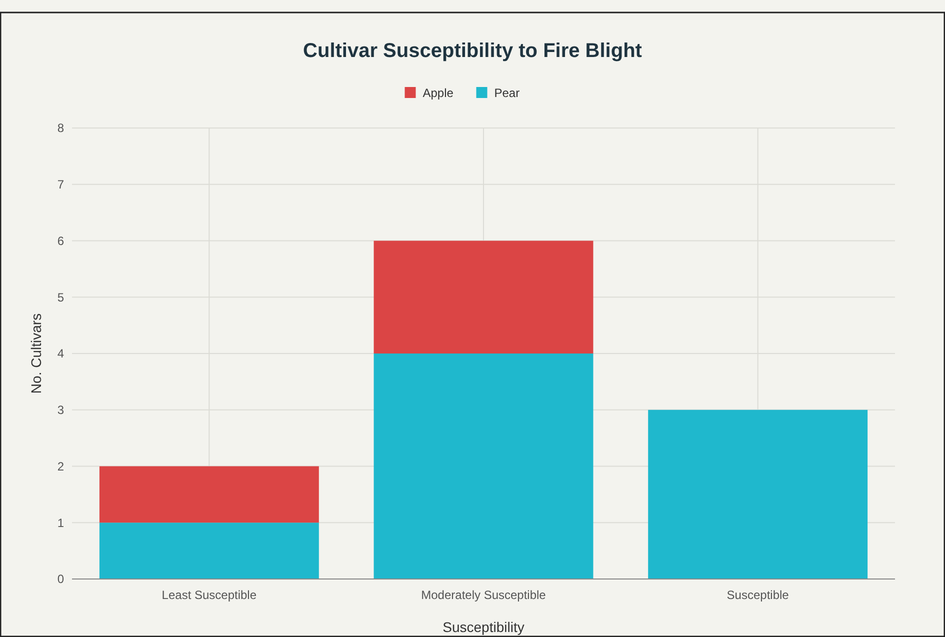  What do you see at coordinates (483, 595) in the screenshot?
I see `x-tick-label: Moderately Susceptible` at bounding box center [483, 595].